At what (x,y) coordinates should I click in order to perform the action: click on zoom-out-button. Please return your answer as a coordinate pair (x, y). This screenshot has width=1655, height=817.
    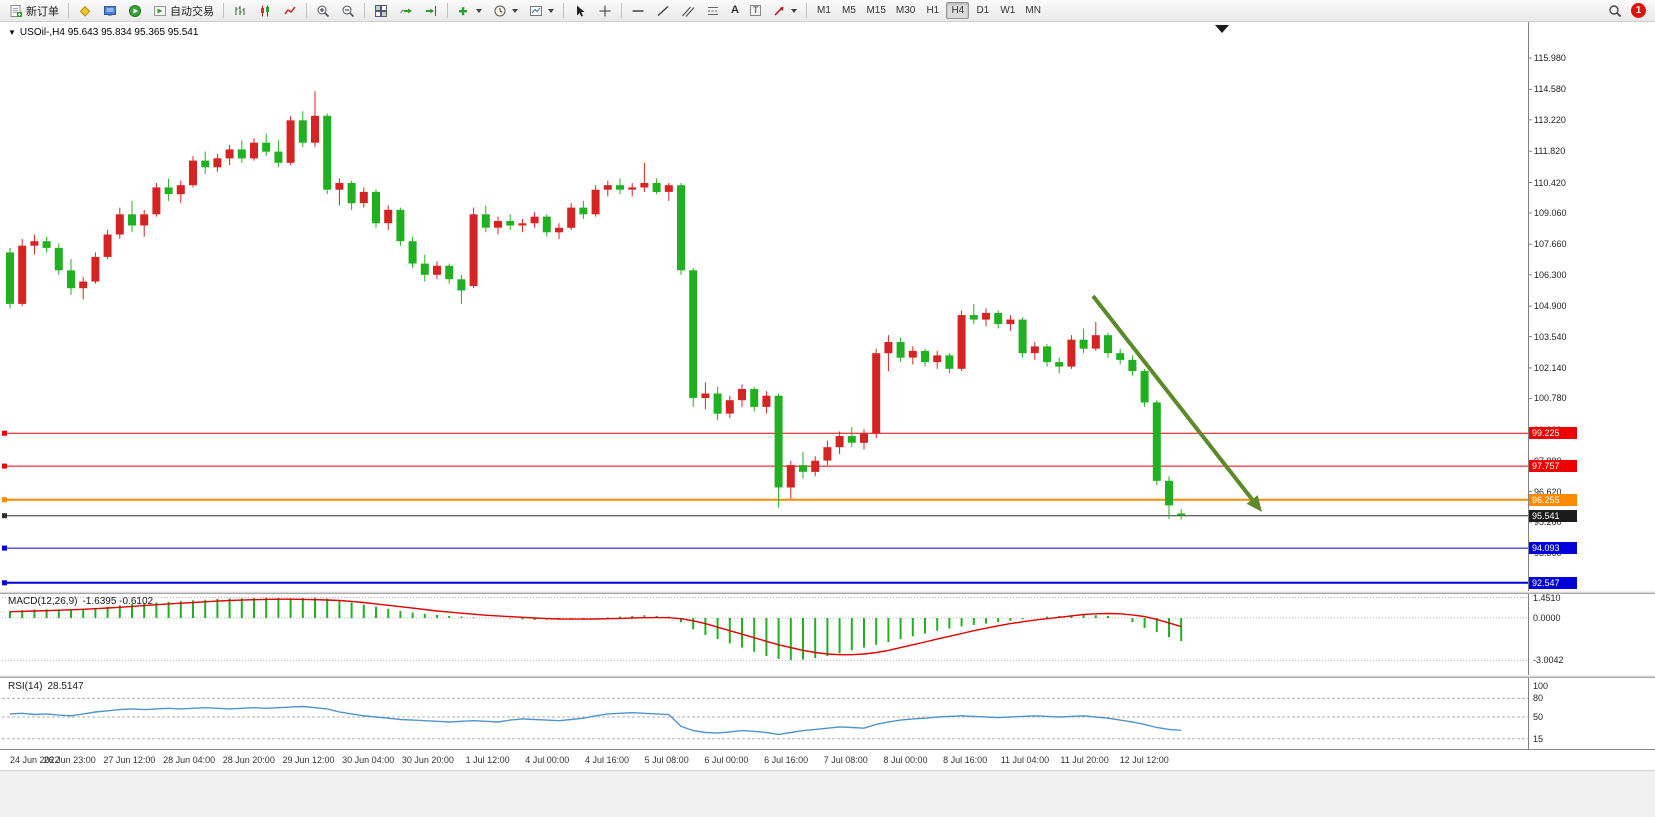
    Looking at the image, I should click on (348, 10).